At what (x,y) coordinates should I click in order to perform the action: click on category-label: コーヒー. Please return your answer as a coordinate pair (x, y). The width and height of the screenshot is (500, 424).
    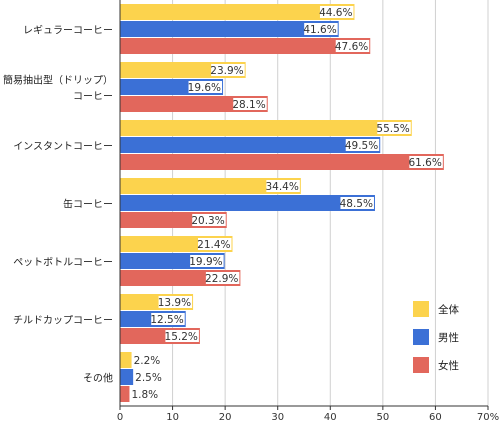
    Looking at the image, I should click on (93, 97).